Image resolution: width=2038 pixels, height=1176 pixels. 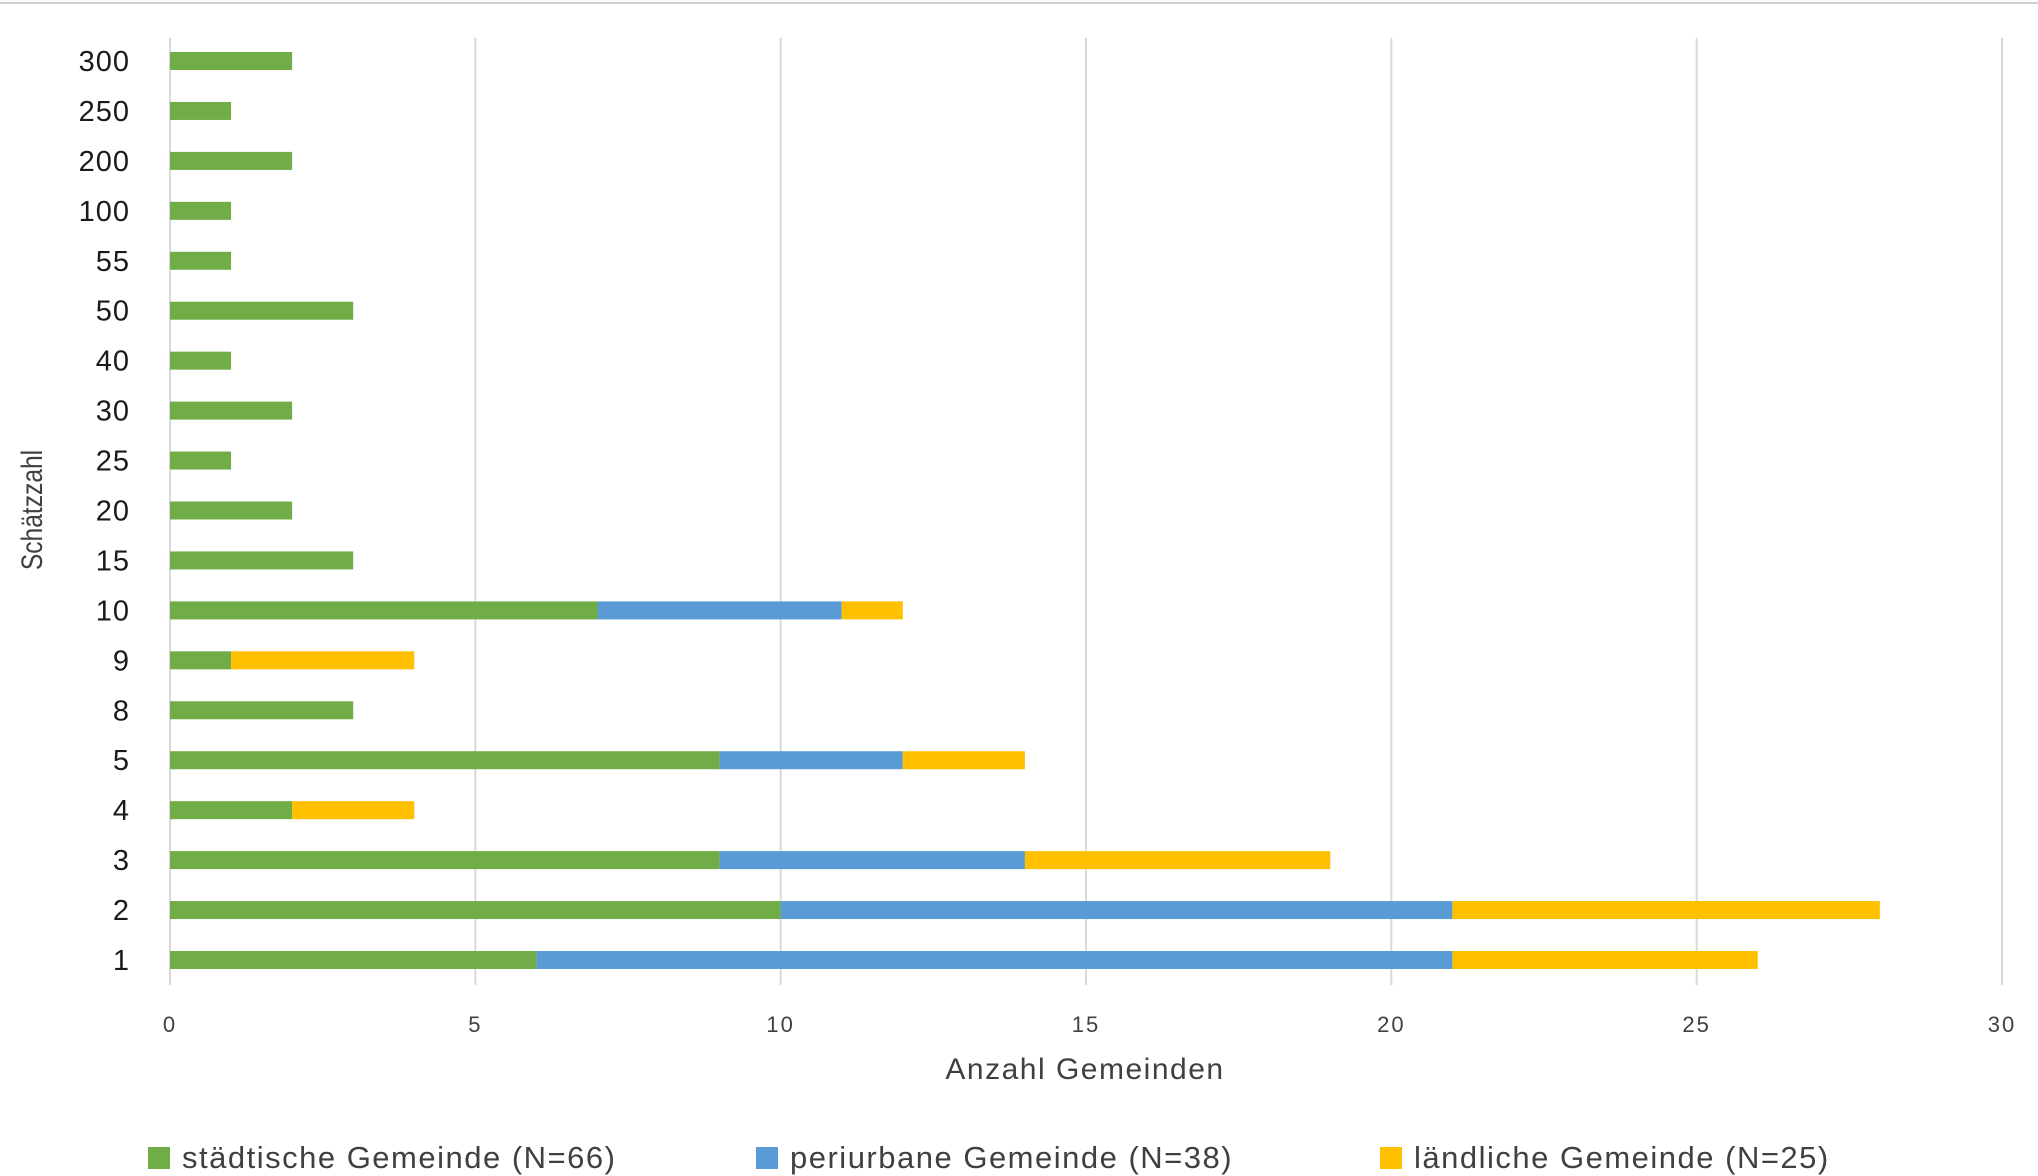 I want to click on y-tick-label-15: 15, so click(x=113, y=561).